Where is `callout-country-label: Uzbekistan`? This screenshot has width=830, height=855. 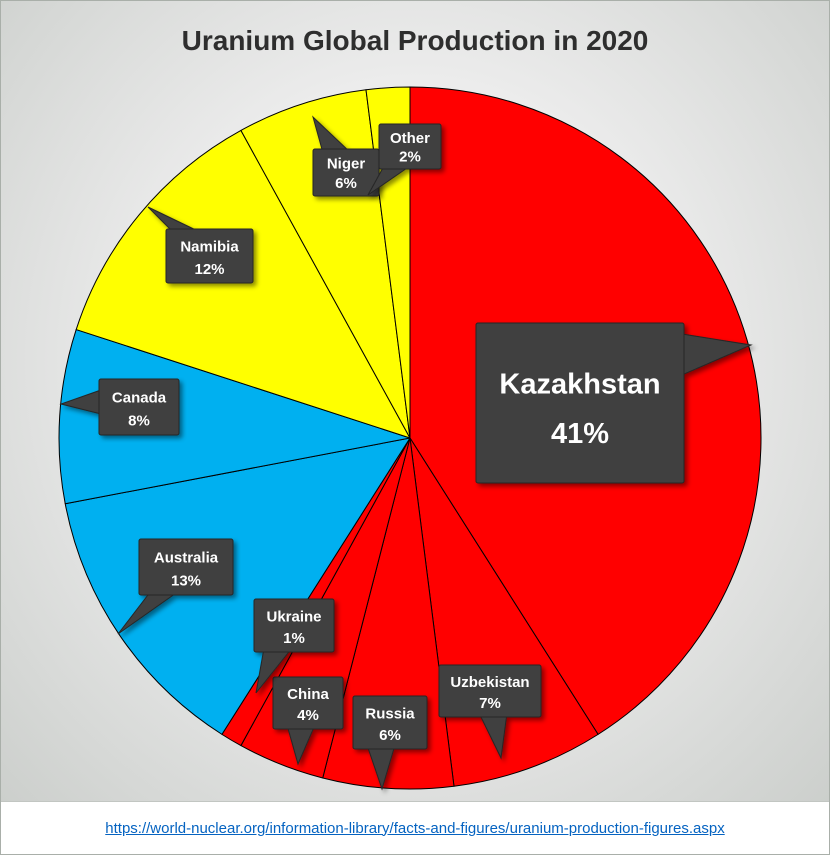 callout-country-label: Uzbekistan is located at coordinates (489, 682).